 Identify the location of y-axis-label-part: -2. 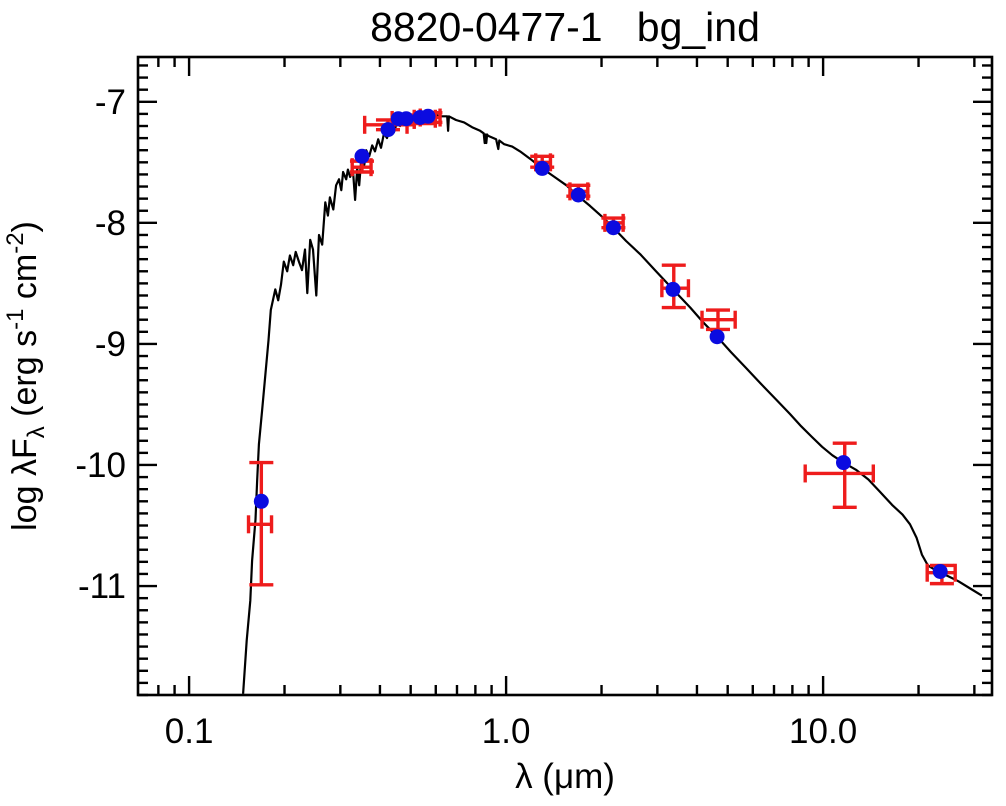
(15, 242).